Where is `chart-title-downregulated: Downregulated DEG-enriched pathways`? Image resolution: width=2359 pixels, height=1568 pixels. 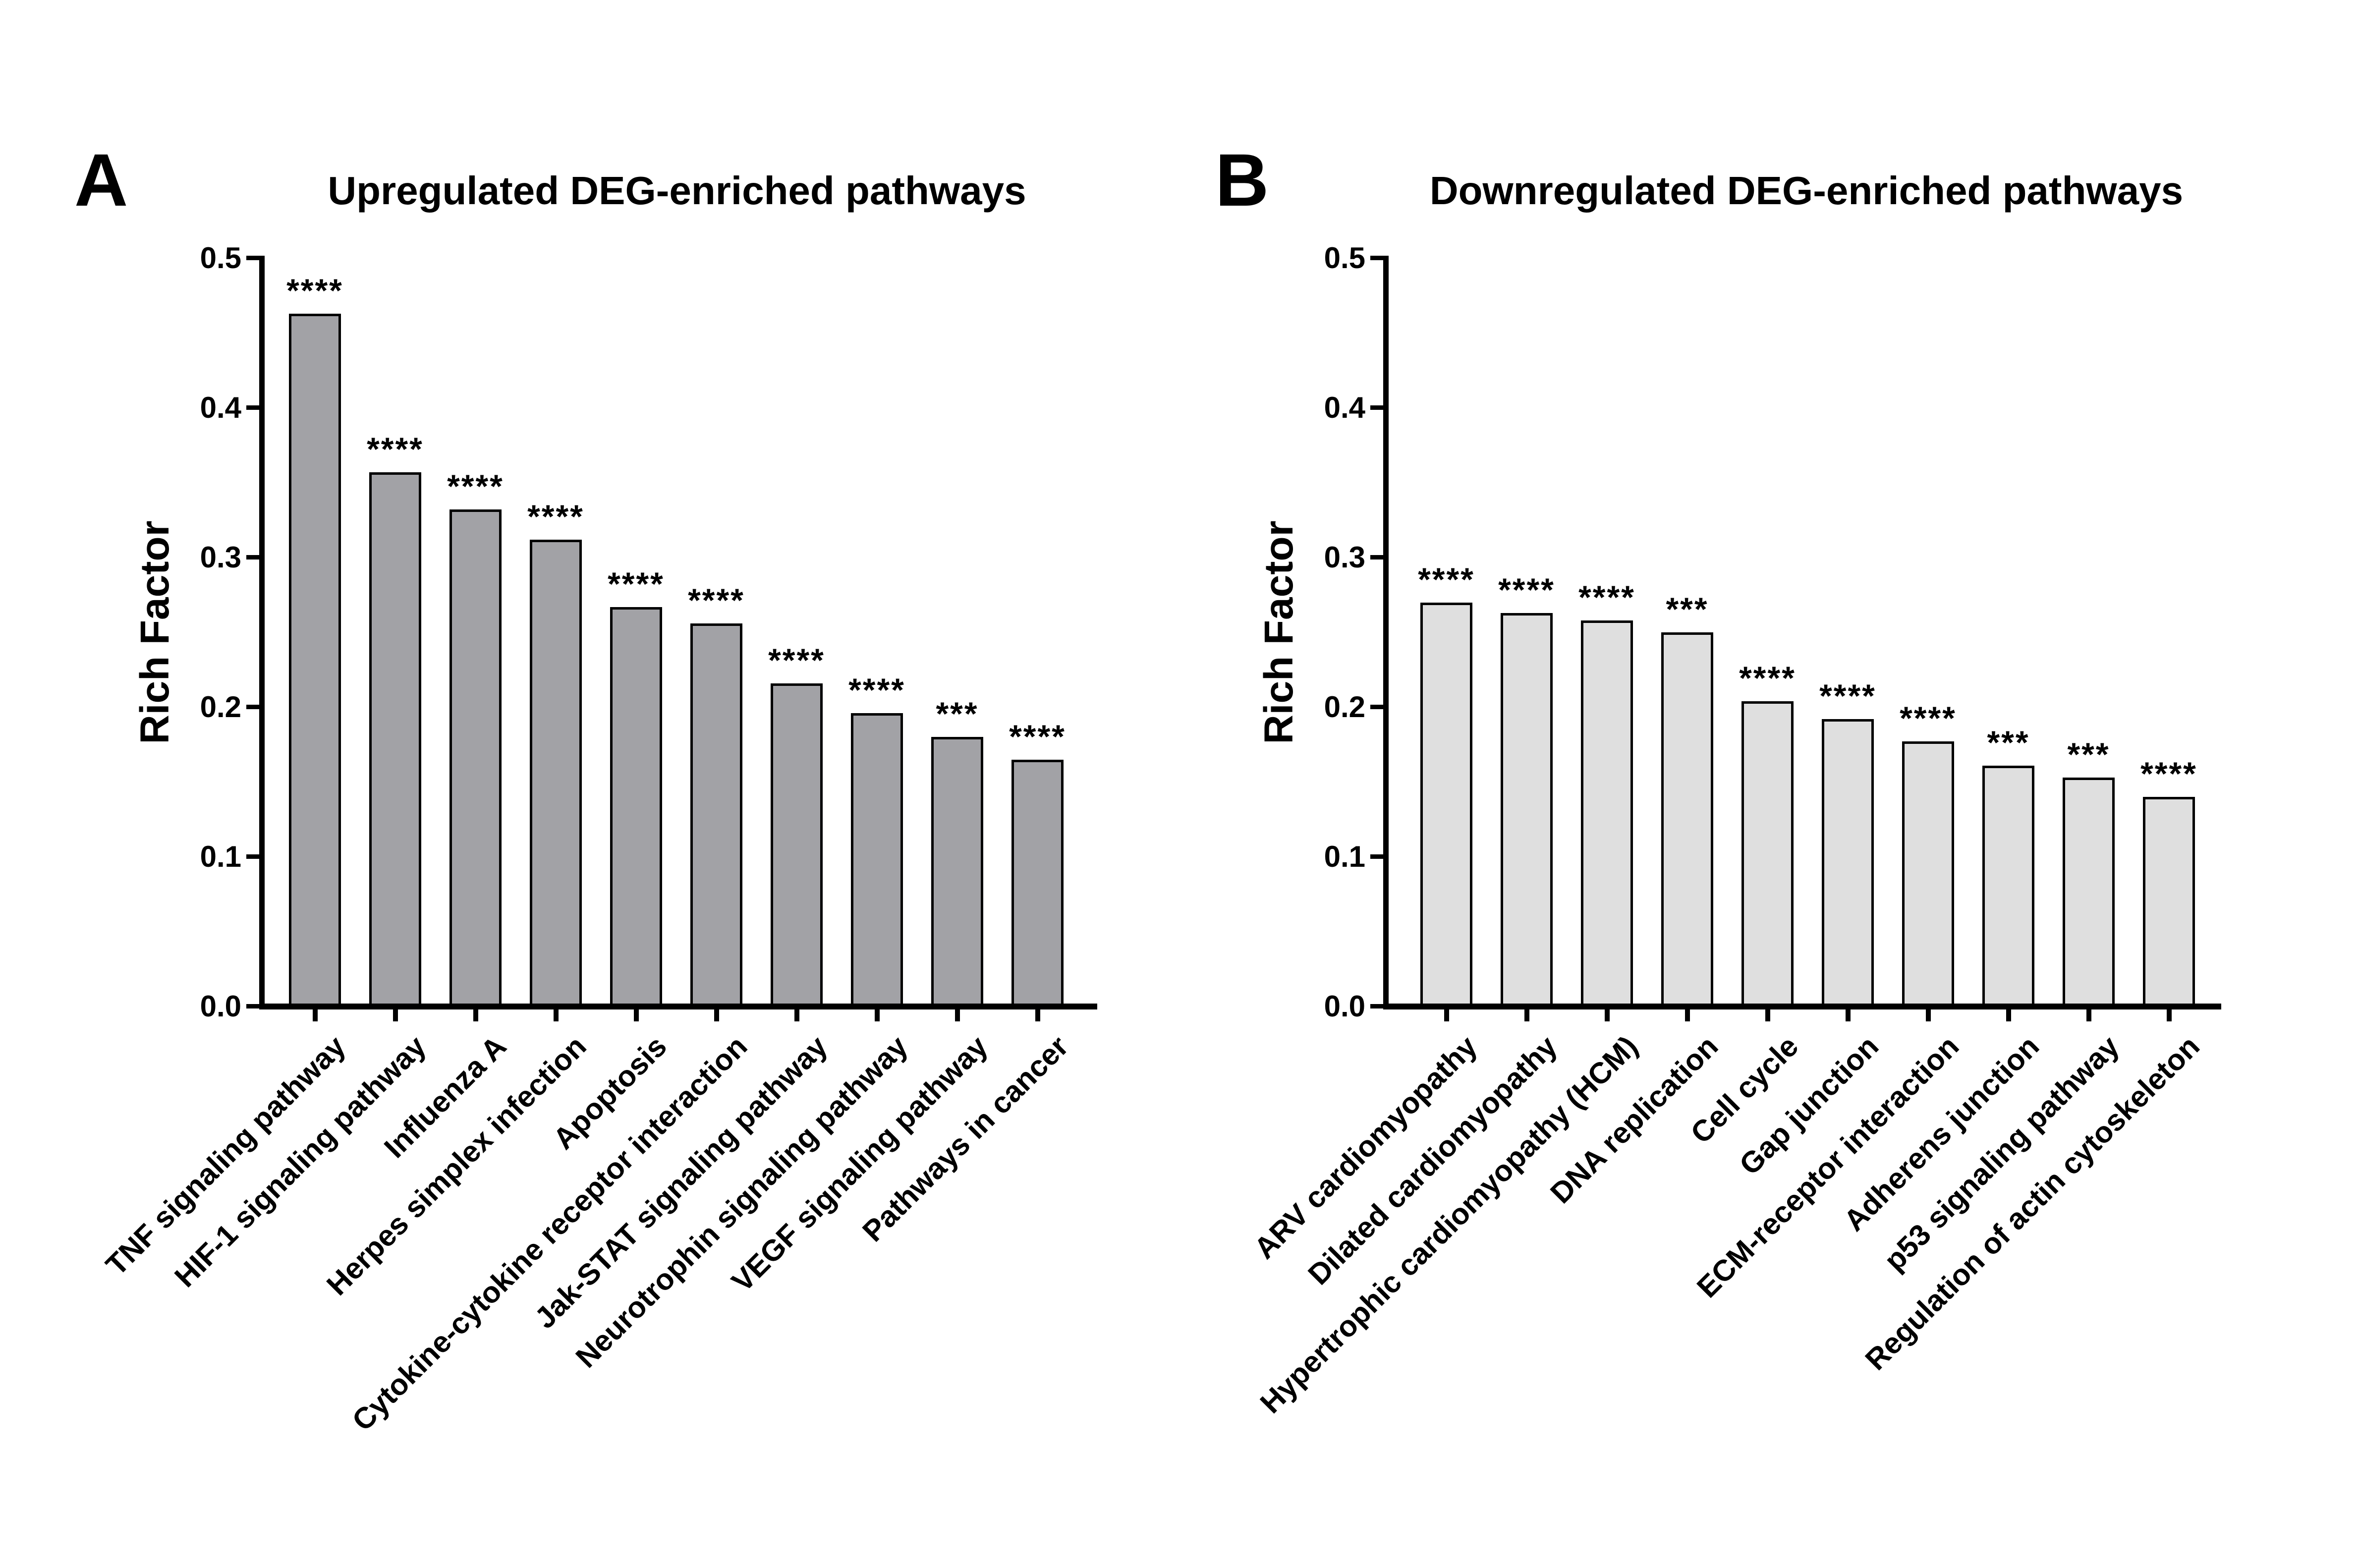 chart-title-downregulated: Downregulated DEG-enriched pathways is located at coordinates (1806, 190).